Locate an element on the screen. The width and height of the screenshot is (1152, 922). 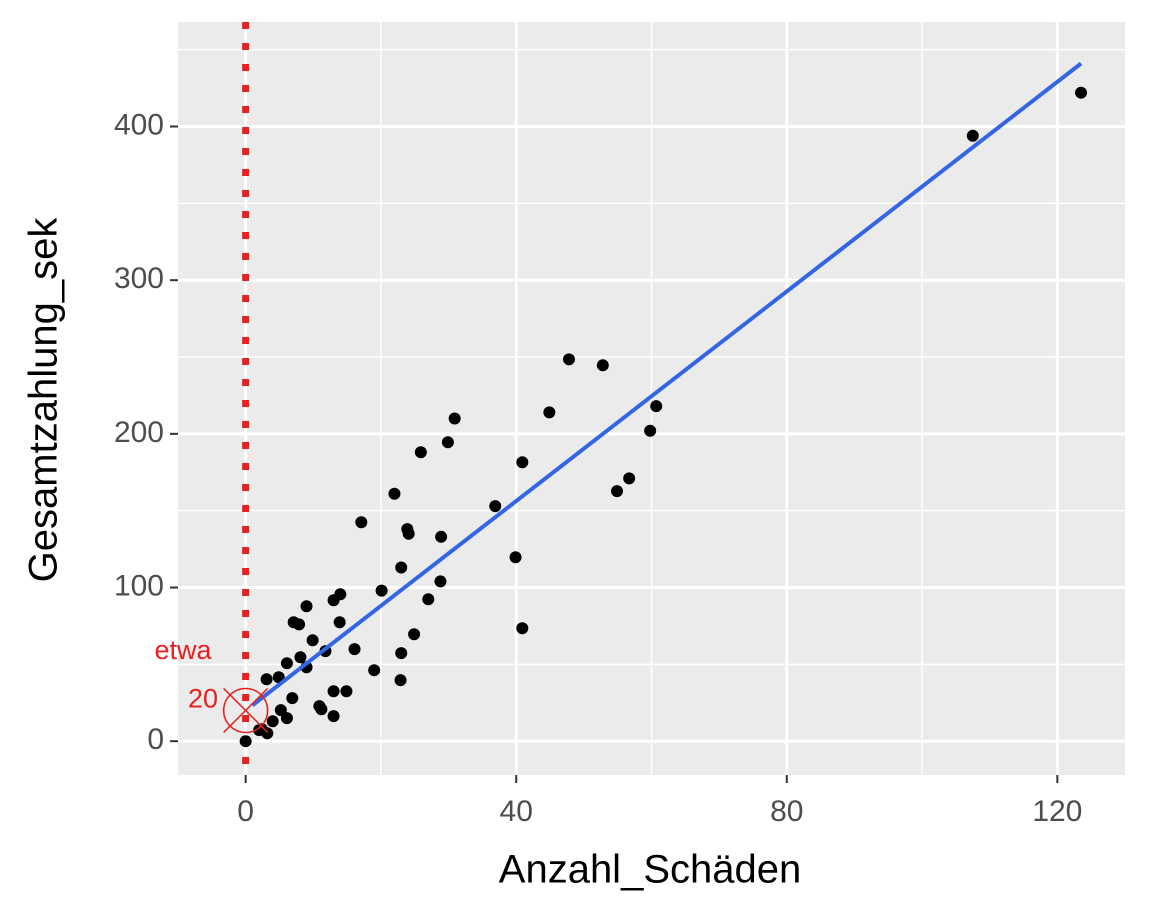
annotation-cross is located at coordinates (246, 710).